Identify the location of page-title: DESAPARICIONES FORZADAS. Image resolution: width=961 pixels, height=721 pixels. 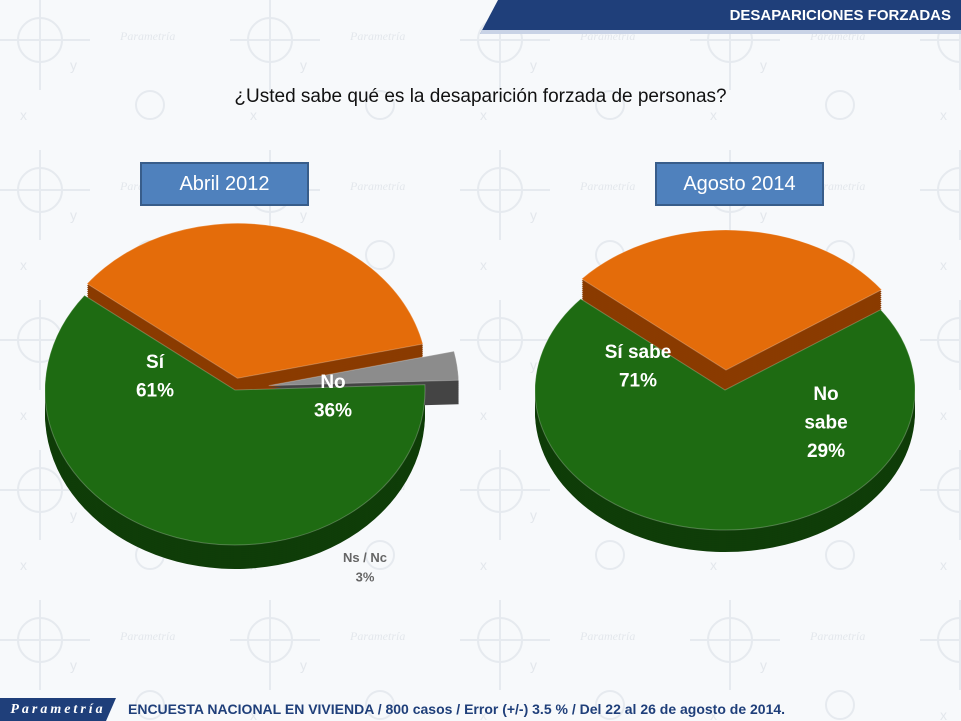
(840, 15).